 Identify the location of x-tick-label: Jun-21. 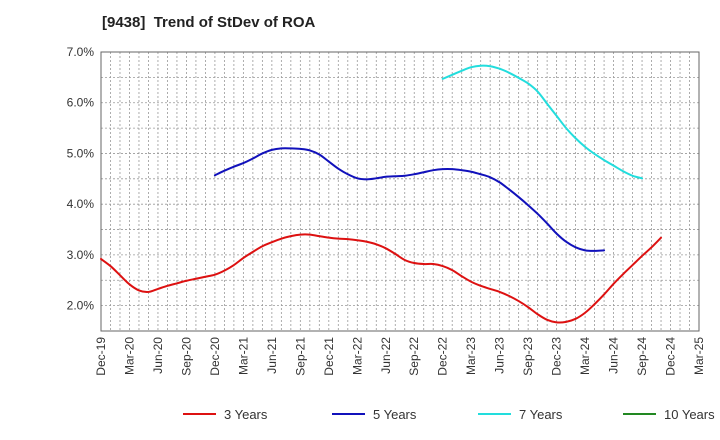
(272, 355).